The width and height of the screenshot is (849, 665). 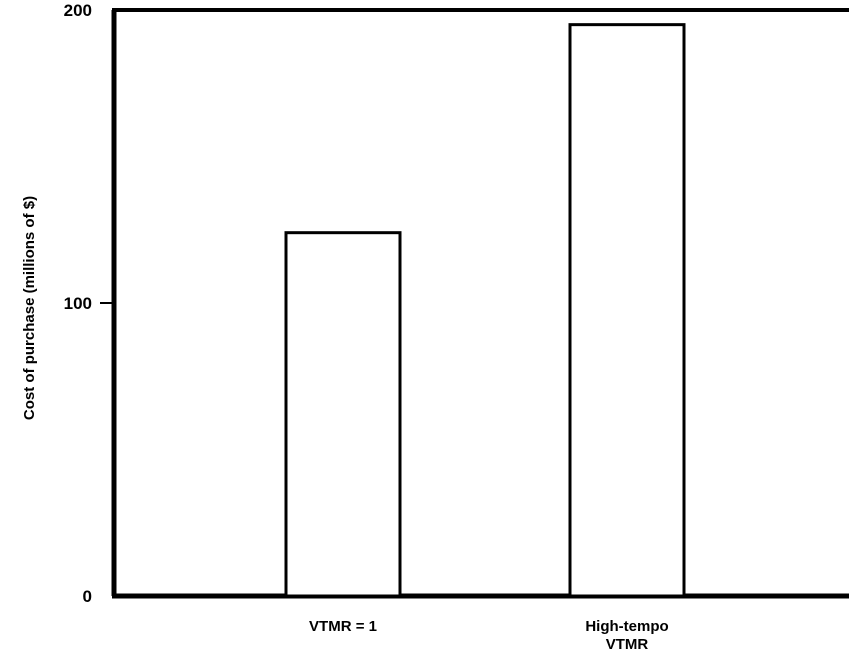 What do you see at coordinates (626, 635) in the screenshot?
I see `x-tick-label: High-tempo VTMR` at bounding box center [626, 635].